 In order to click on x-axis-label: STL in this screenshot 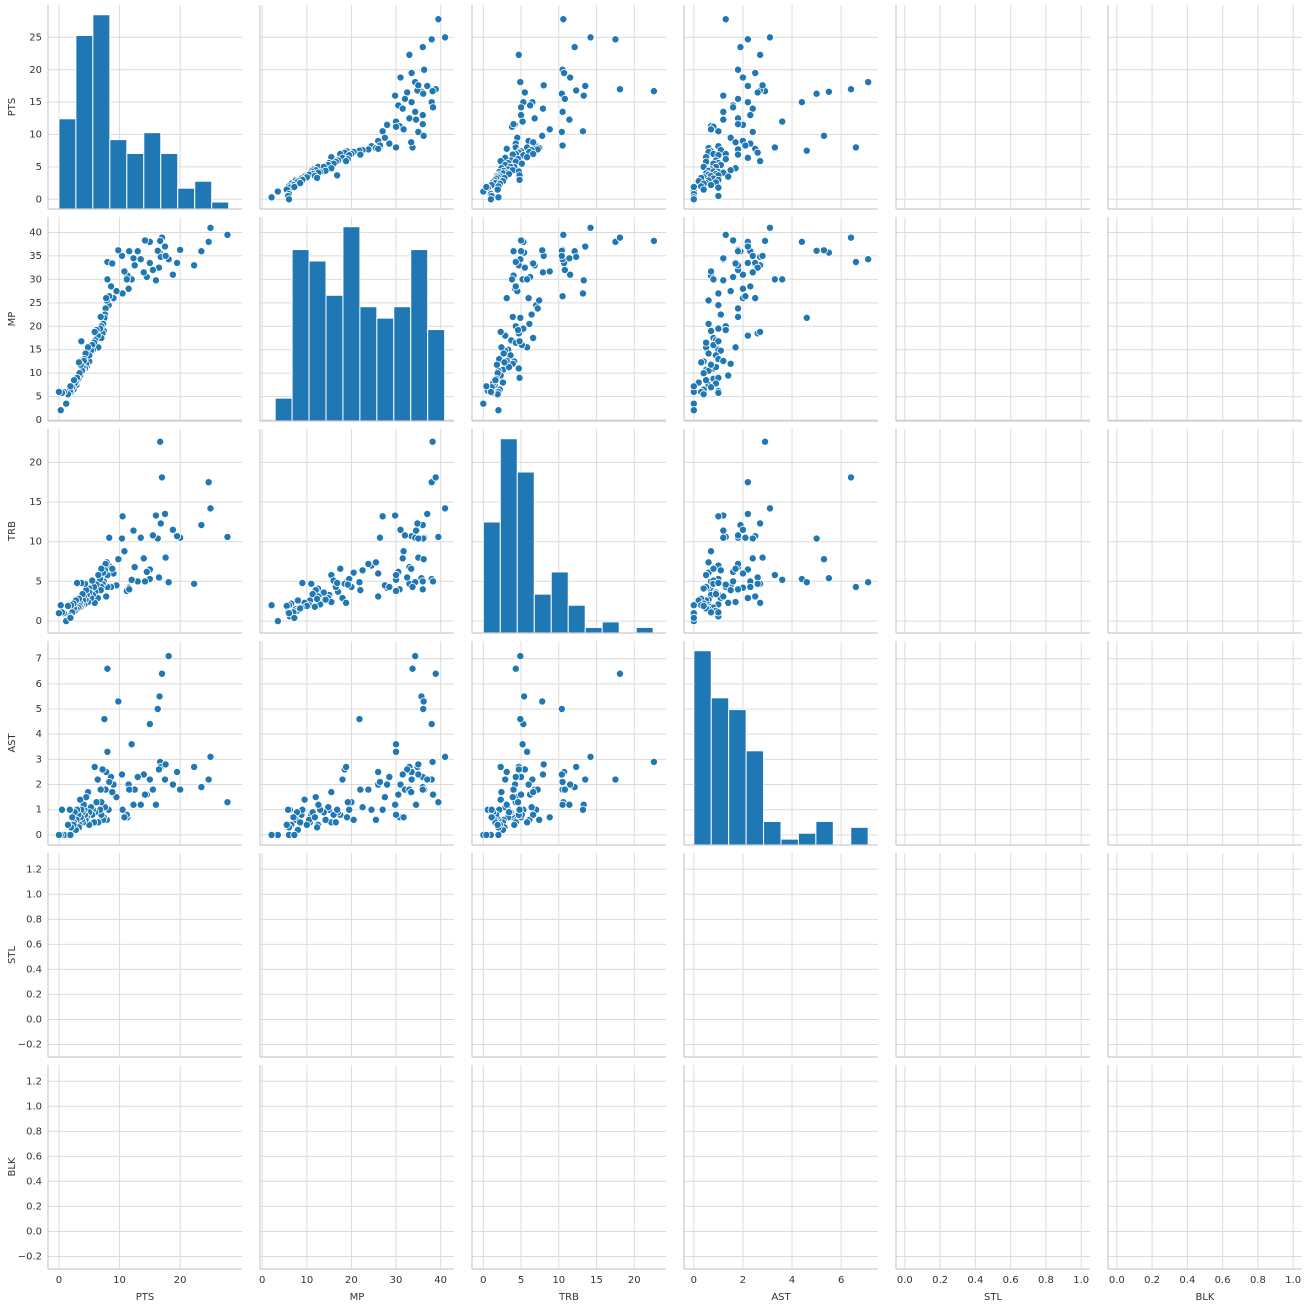, I will do `click(993, 1297)`.